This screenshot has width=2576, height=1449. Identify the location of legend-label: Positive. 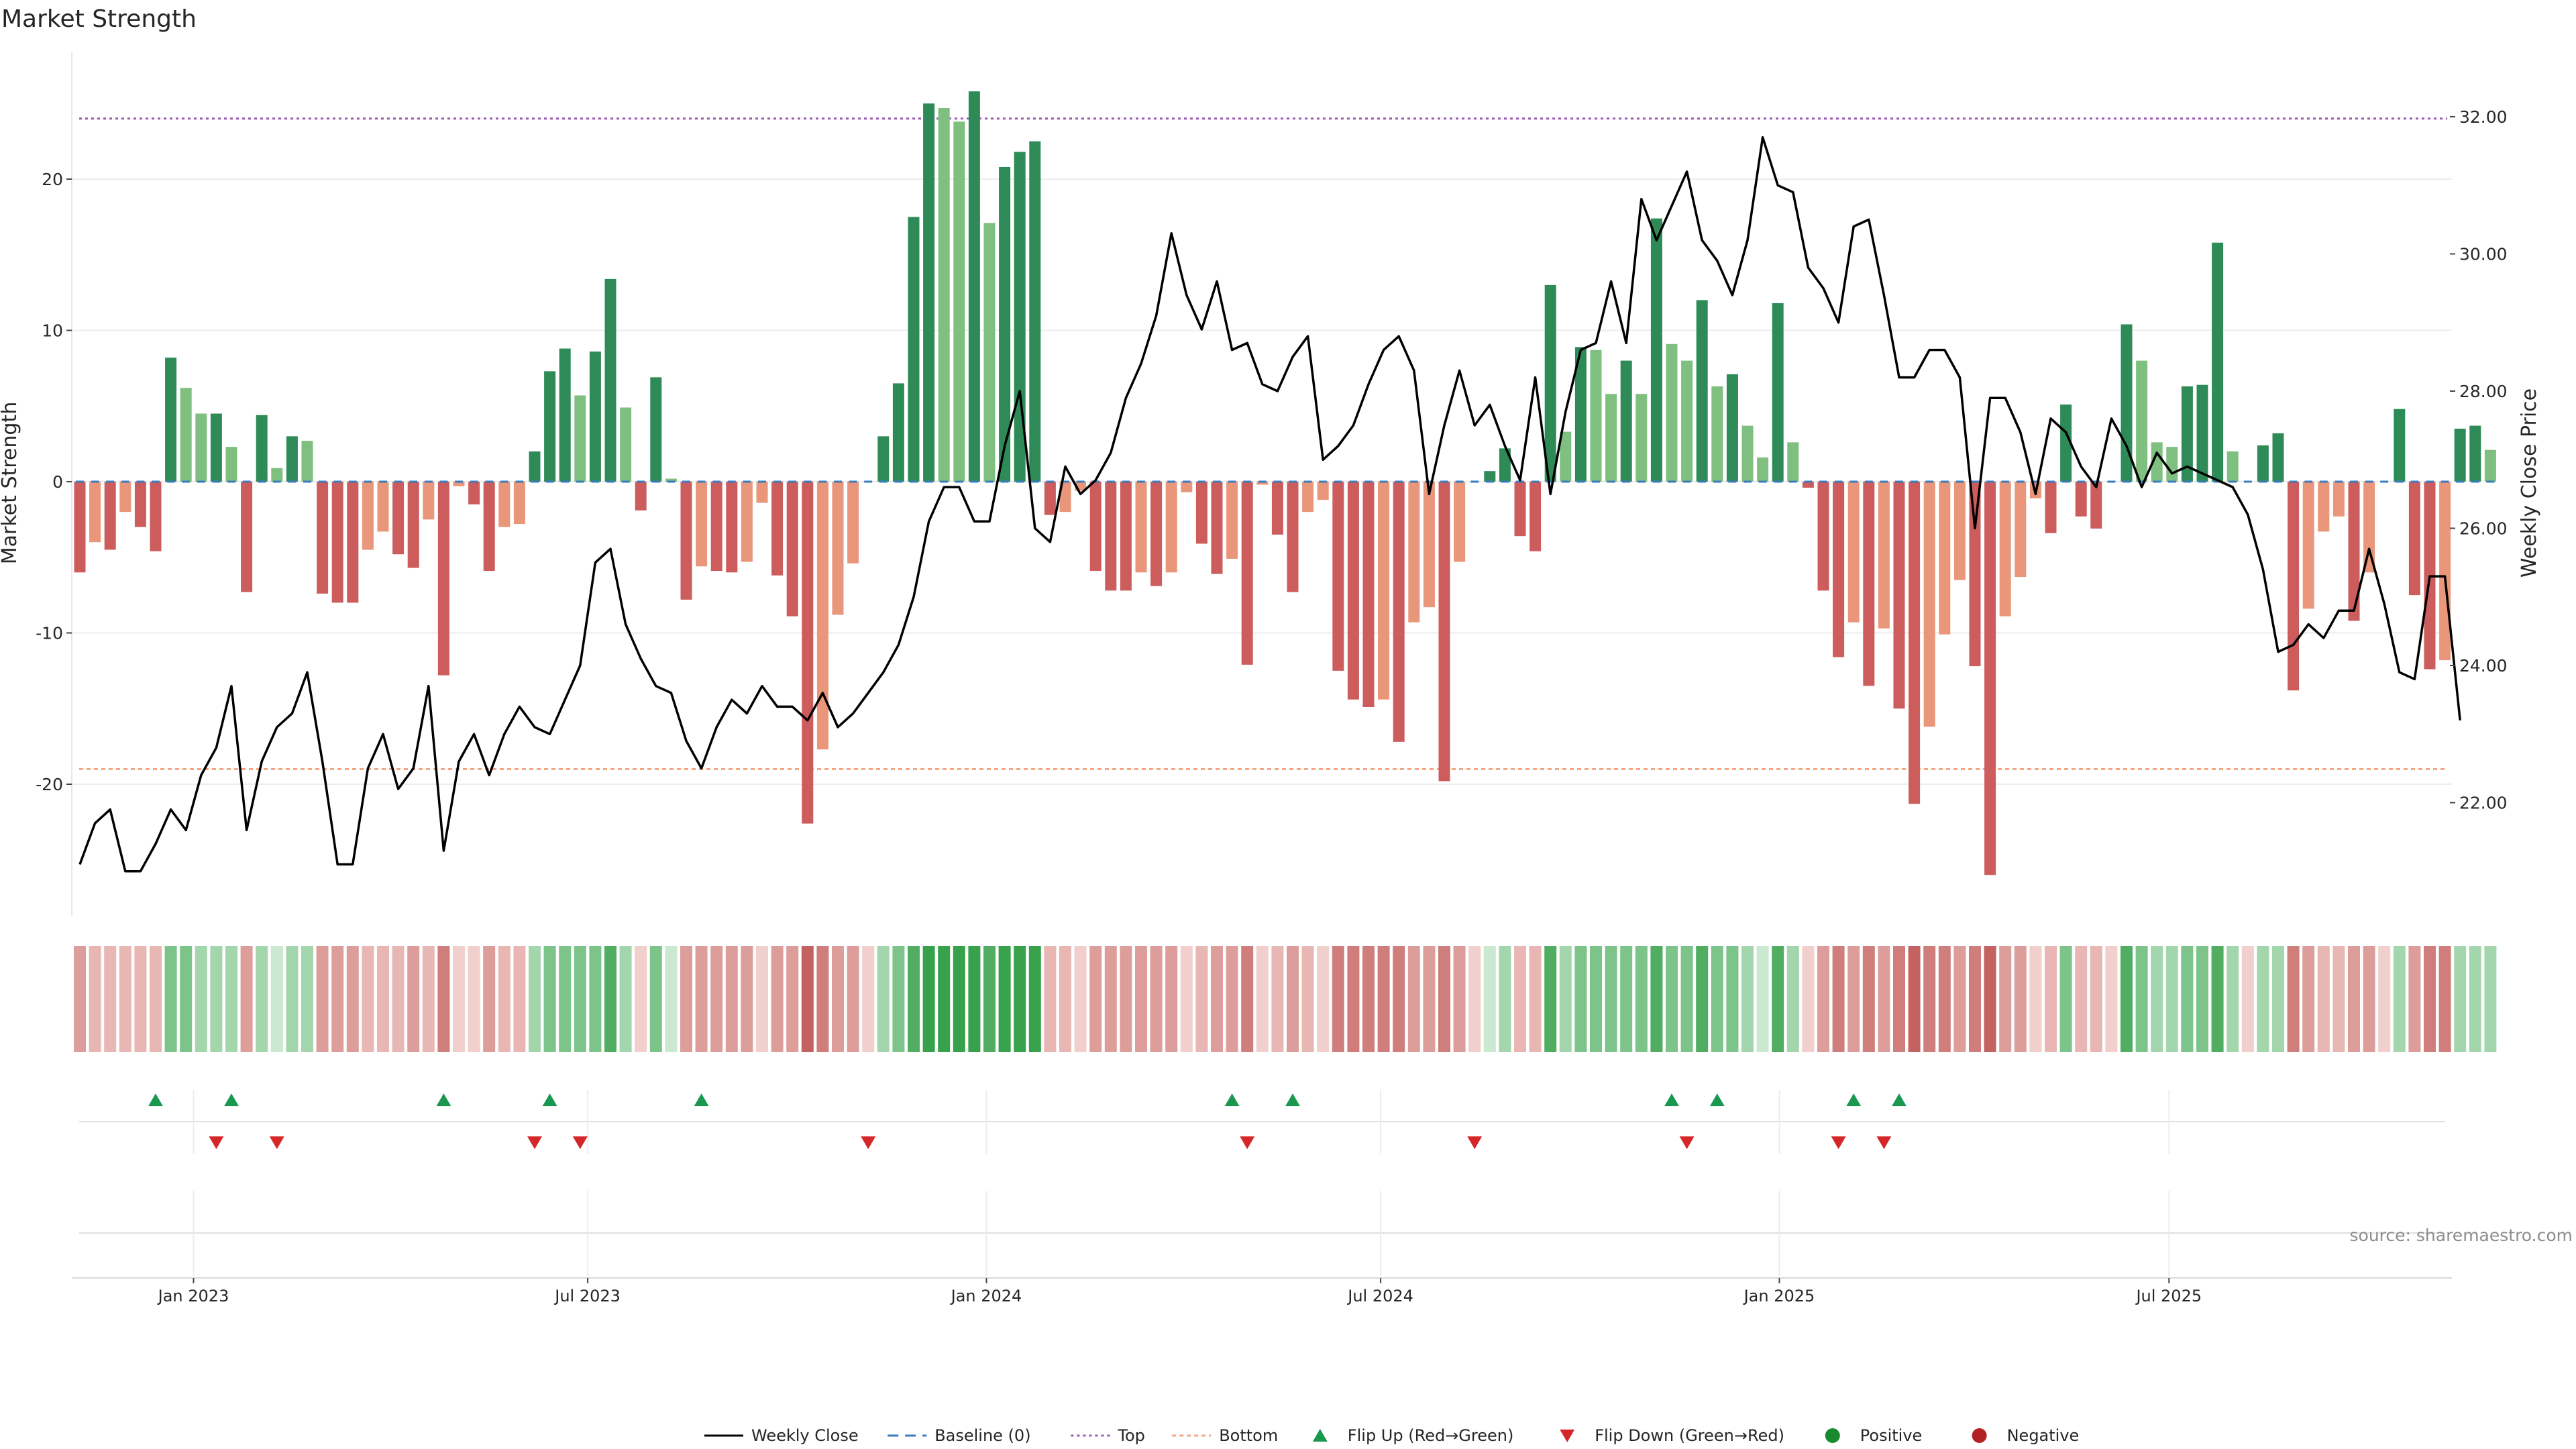
(1891, 1435).